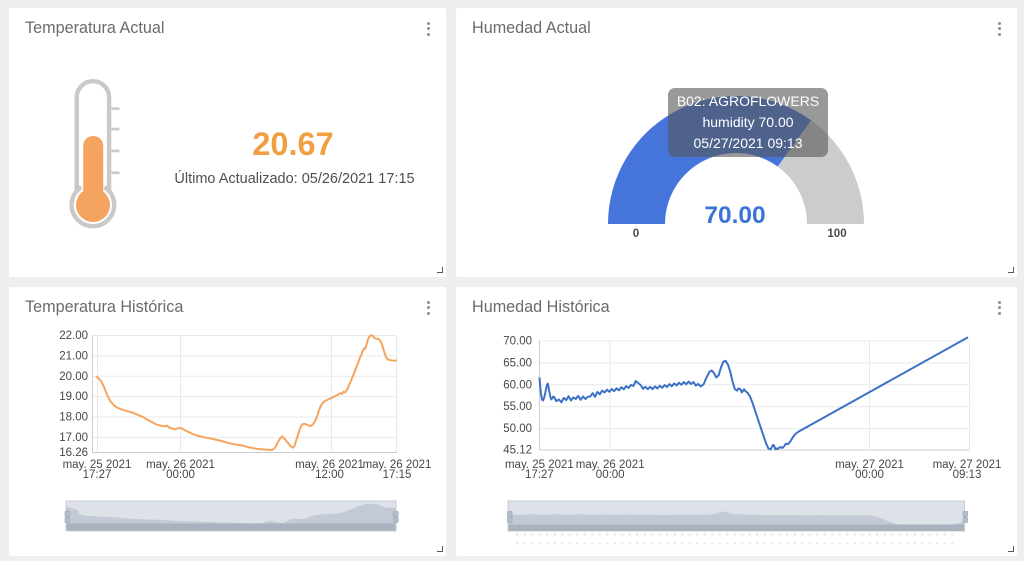 The image size is (1024, 561). Describe the element at coordinates (517, 429) in the screenshot. I see `svg-text: 50.00` at that location.